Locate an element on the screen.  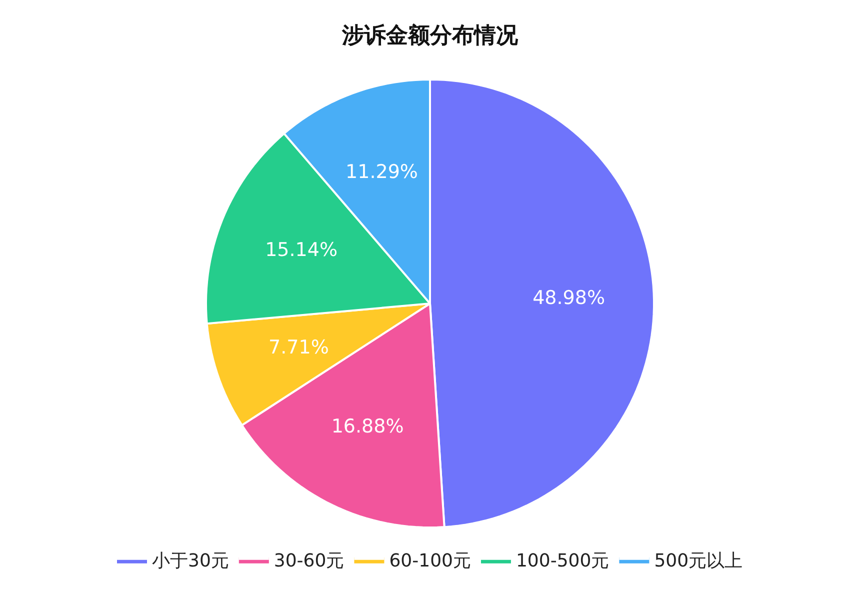
legend-label: 小于30元 is located at coordinates (190, 561).